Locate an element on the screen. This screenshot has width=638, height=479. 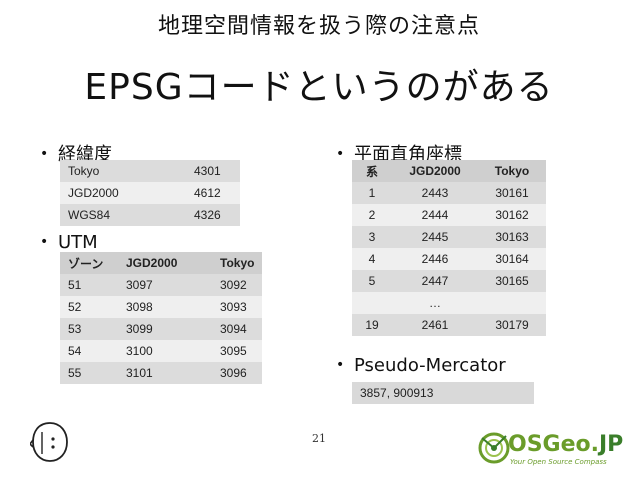
osgeo-logo-tagline: Your Open Source Compass is located at coordinates (558, 462).